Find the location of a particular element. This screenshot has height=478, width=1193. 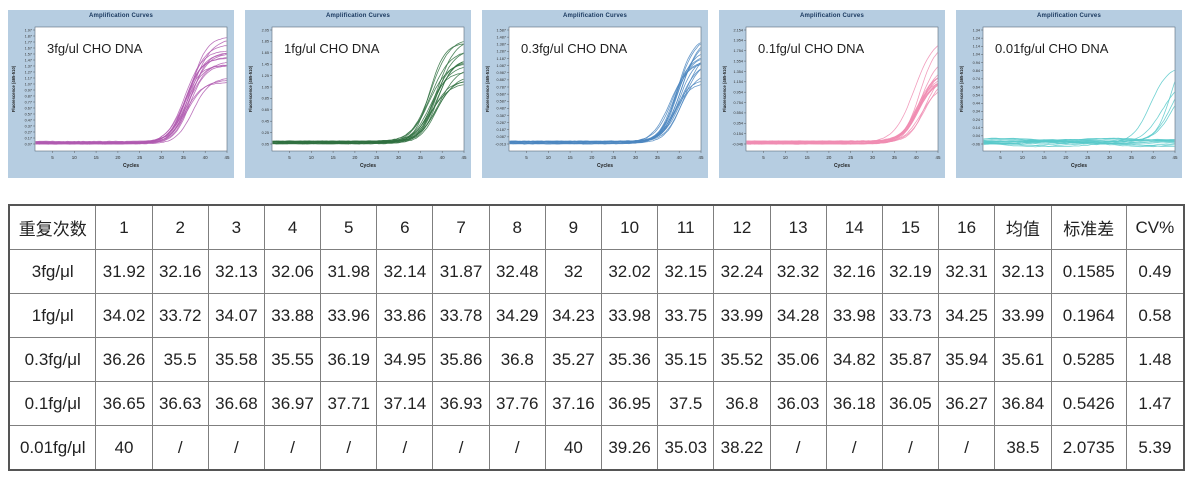

sd-cell: 0.1964 is located at coordinates (1088, 315).